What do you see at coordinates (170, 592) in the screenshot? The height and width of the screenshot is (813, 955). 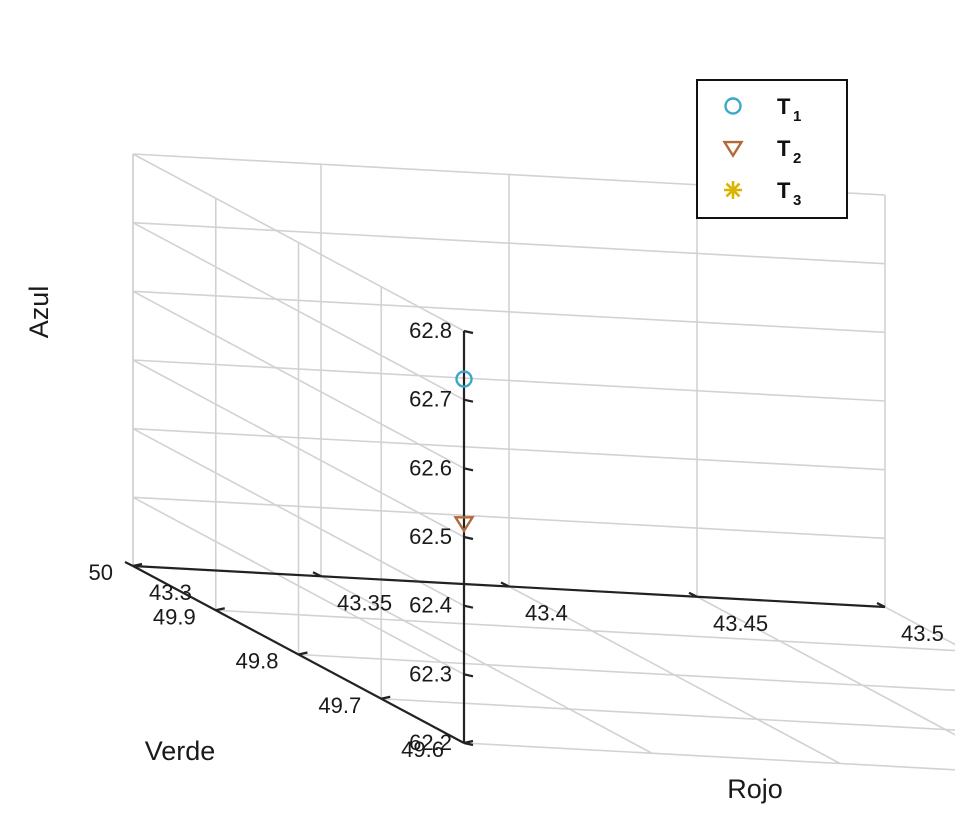 I see `x-tick-label: 43.3` at bounding box center [170, 592].